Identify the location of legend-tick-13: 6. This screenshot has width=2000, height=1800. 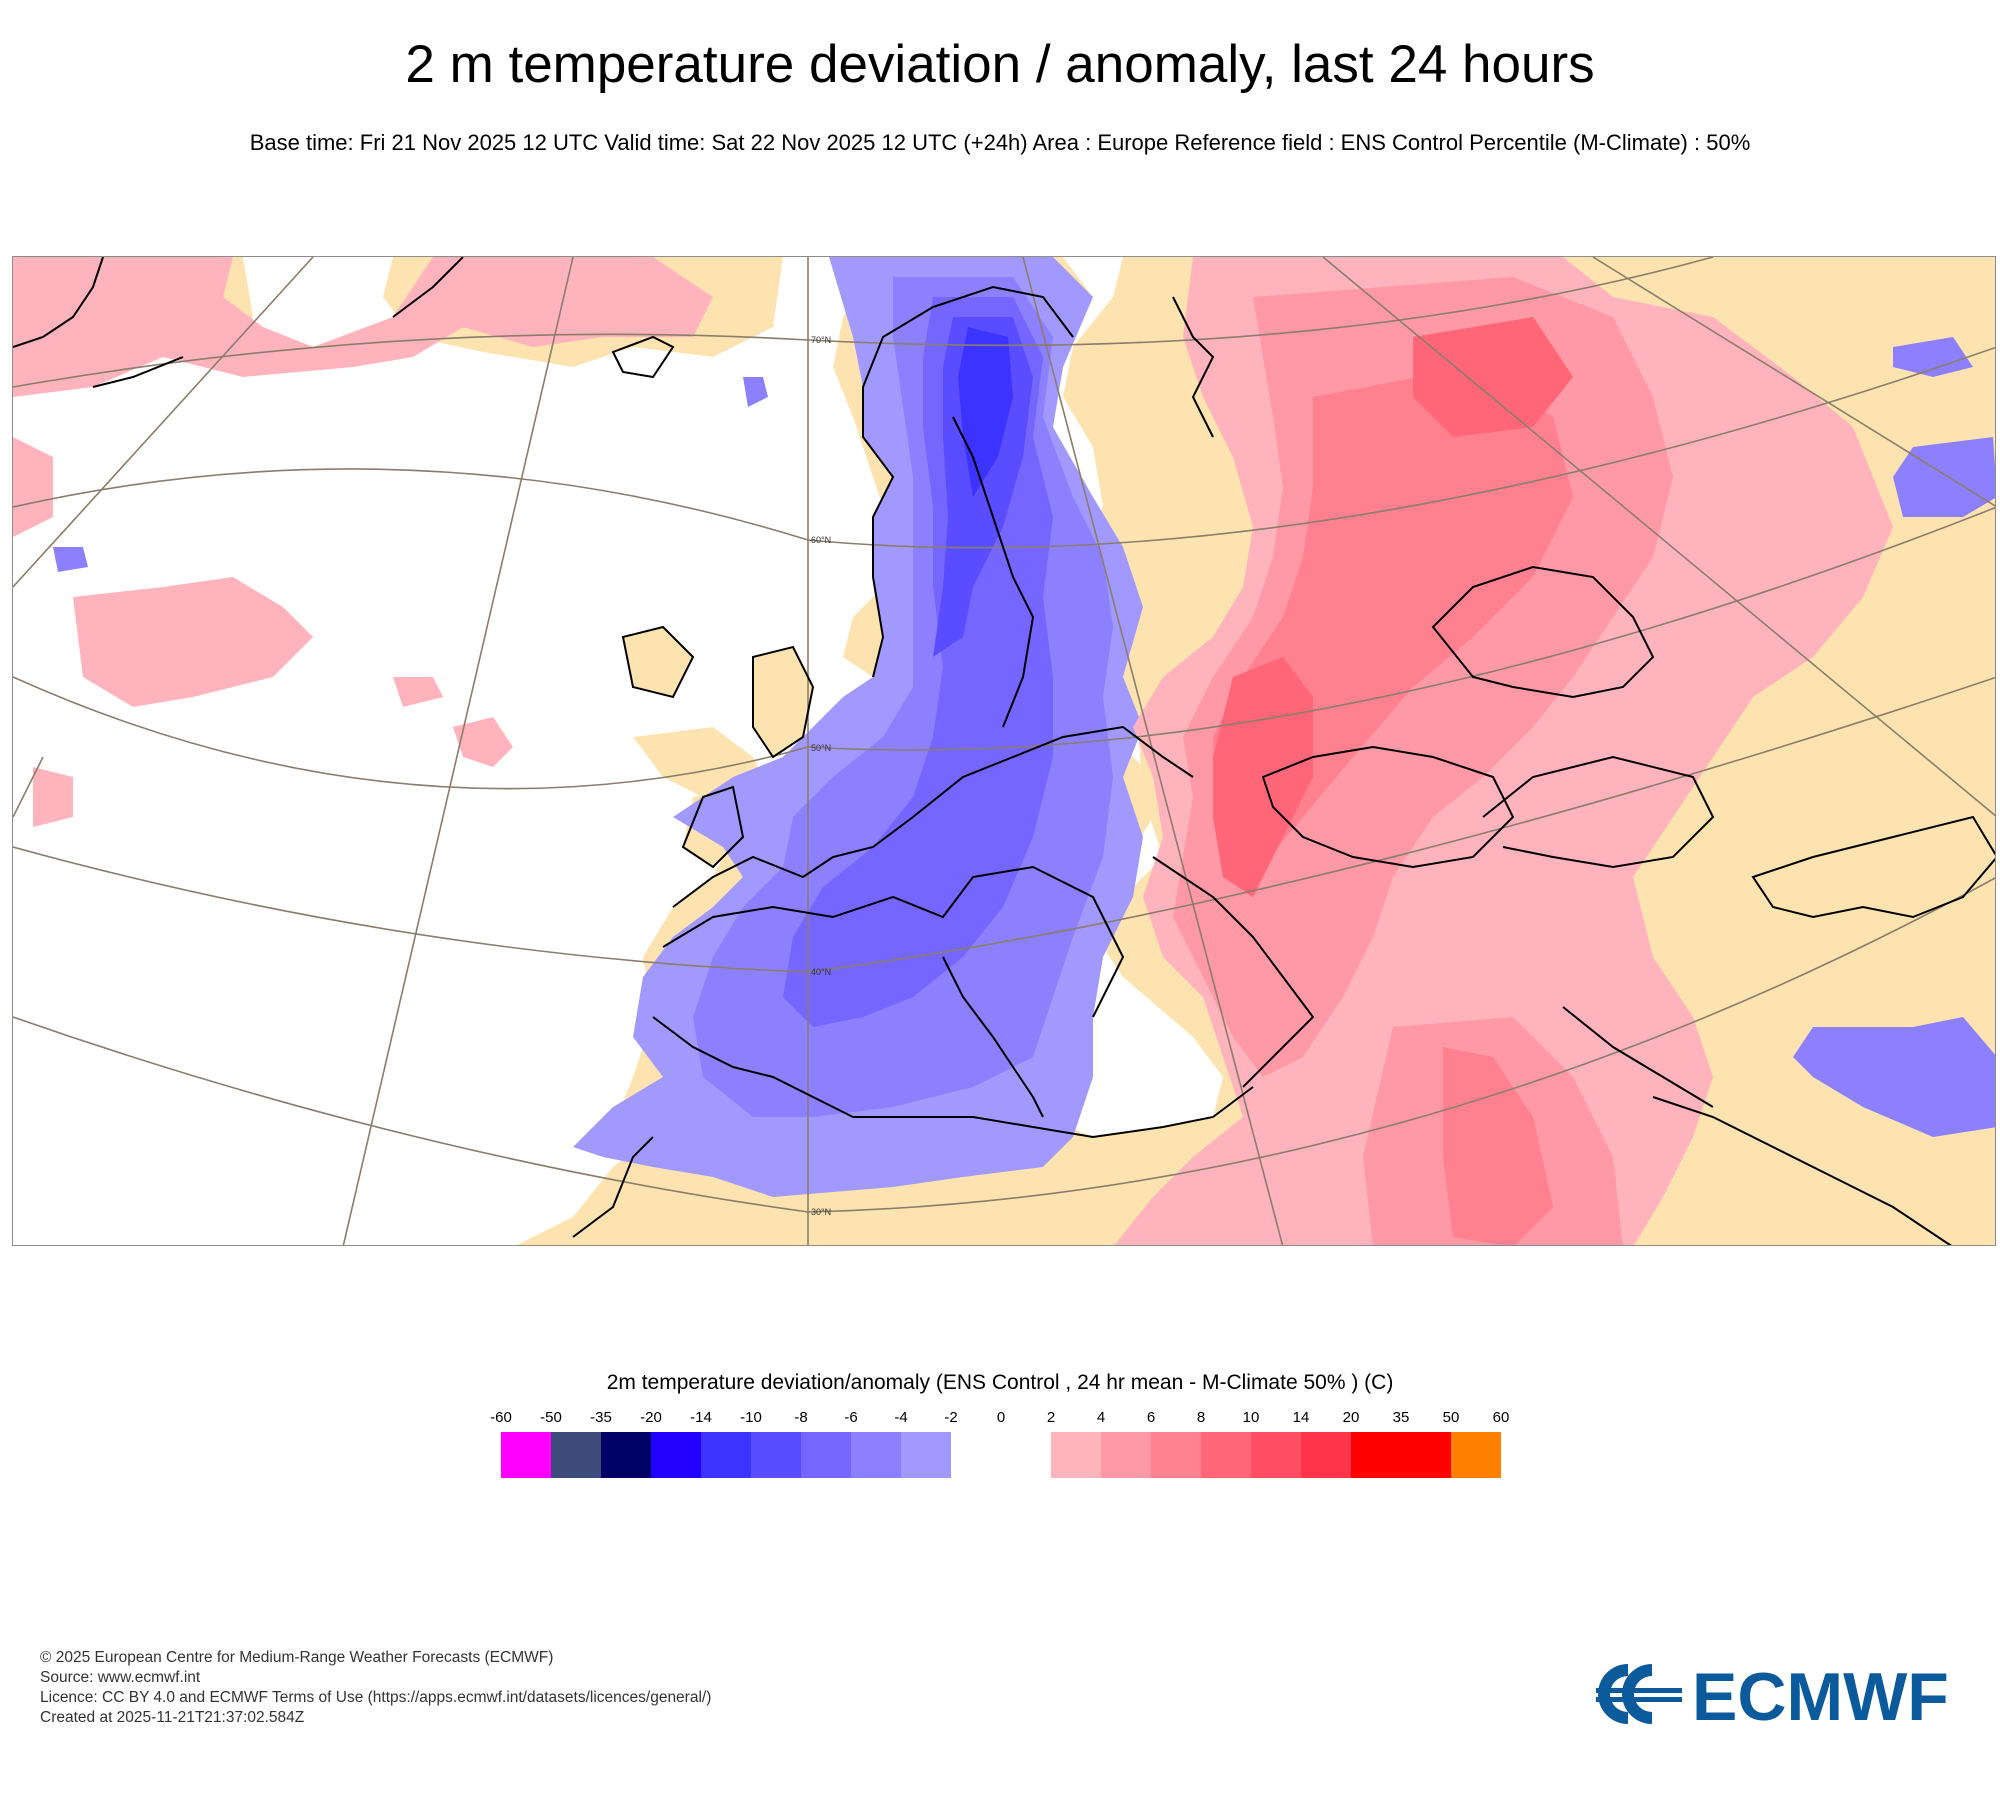
(1151, 1417).